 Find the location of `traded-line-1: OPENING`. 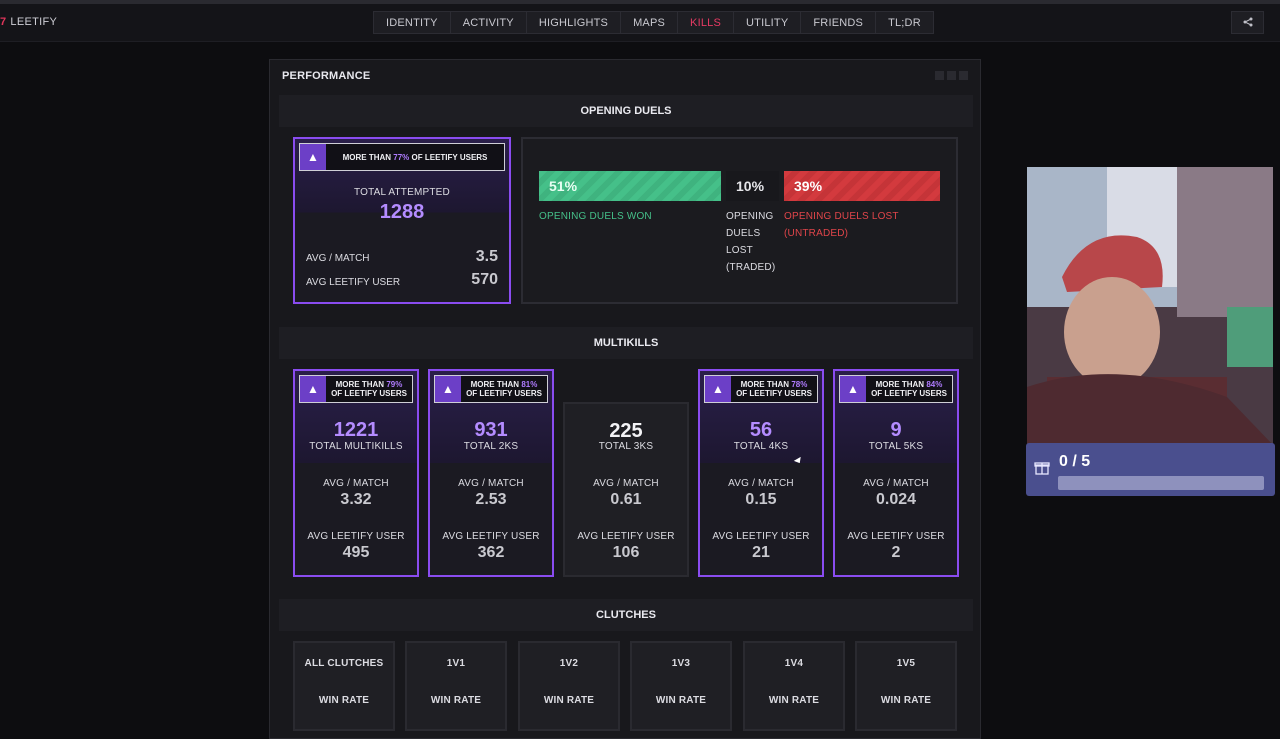

traded-line-1: OPENING is located at coordinates (750, 216).